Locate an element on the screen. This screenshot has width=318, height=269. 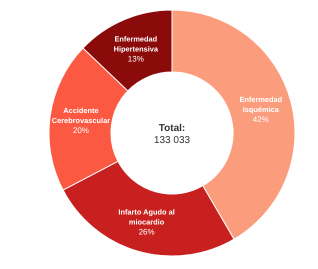
data-label: 42% is located at coordinates (260, 119).